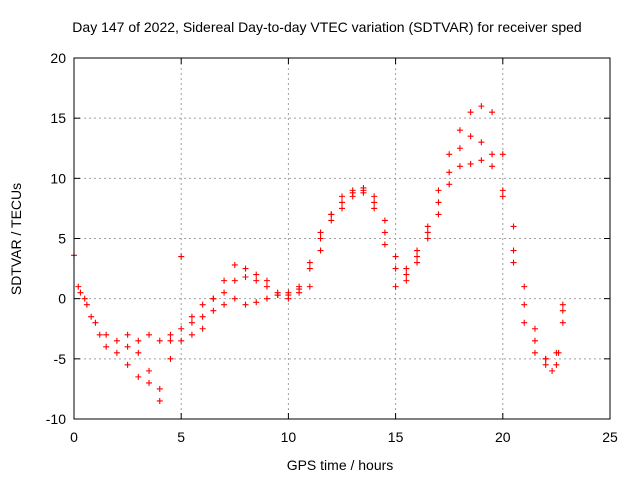 Image resolution: width=640 pixels, height=480 pixels. I want to click on y-tick-label: -10, so click(56, 419).